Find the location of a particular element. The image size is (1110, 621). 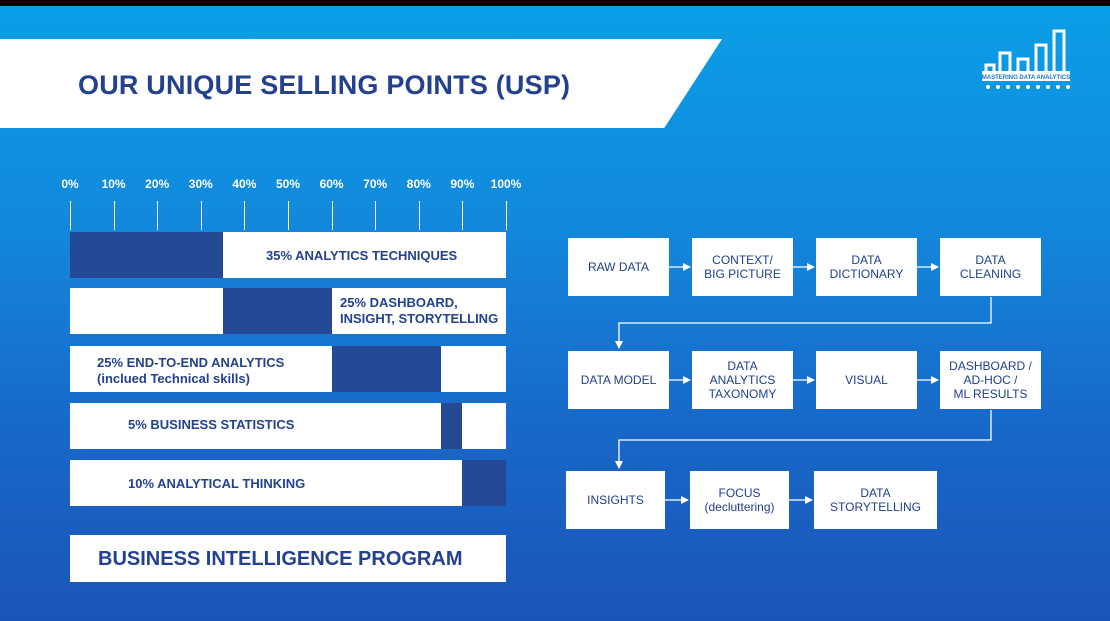

tick-label: 20% is located at coordinates (157, 184).